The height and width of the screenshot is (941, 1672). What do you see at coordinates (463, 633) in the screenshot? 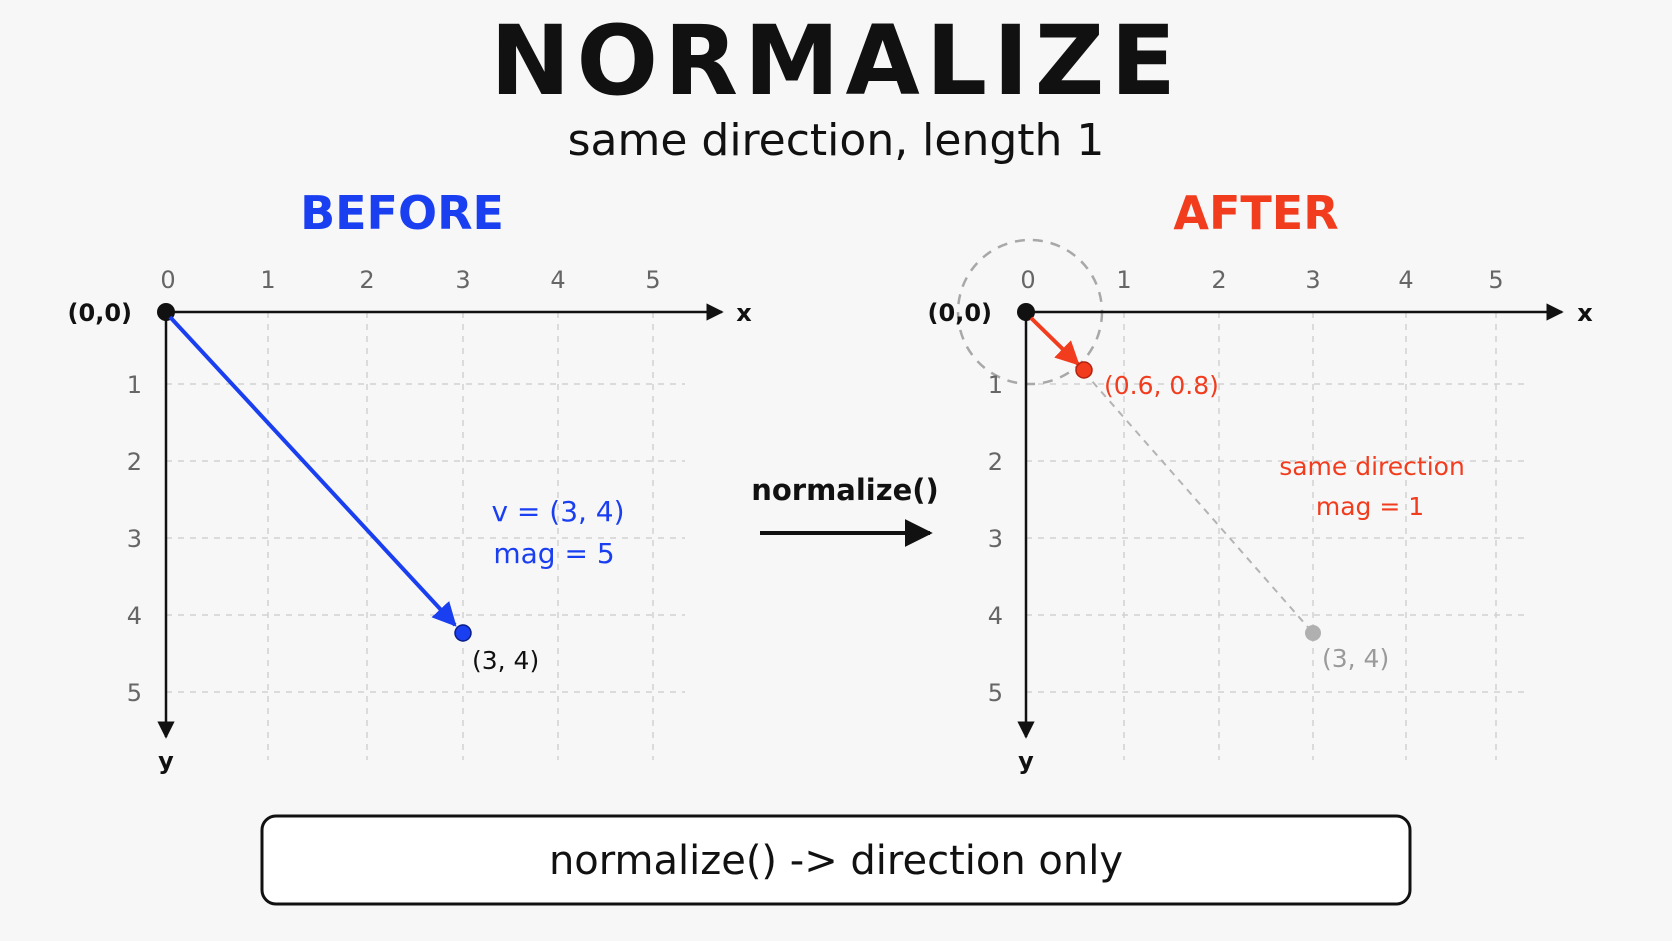
I see `before-vector-point` at bounding box center [463, 633].